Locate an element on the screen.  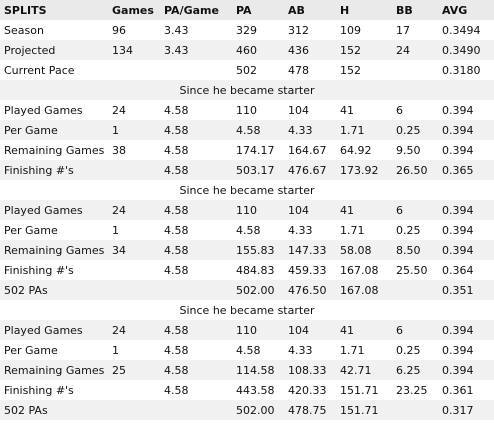
table-cell: 164.67 is located at coordinates (307, 150).